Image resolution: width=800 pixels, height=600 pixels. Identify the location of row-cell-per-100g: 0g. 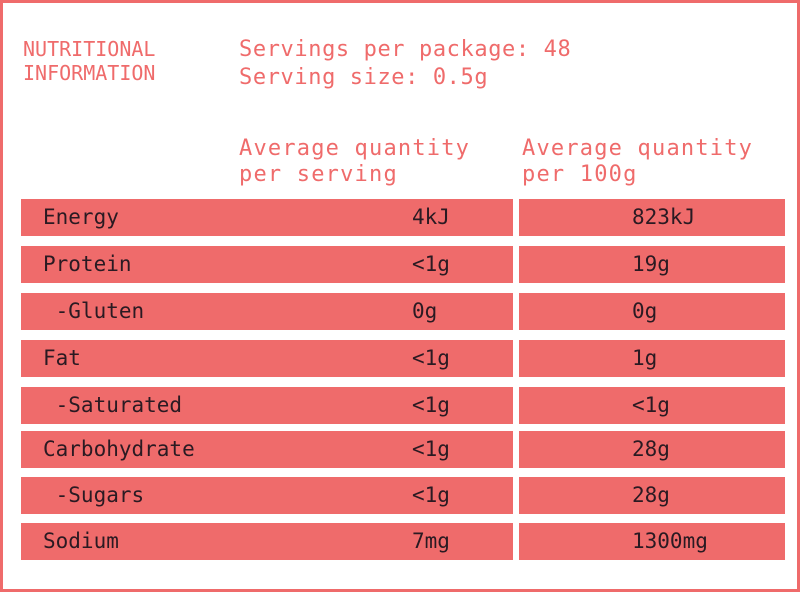
(652, 311).